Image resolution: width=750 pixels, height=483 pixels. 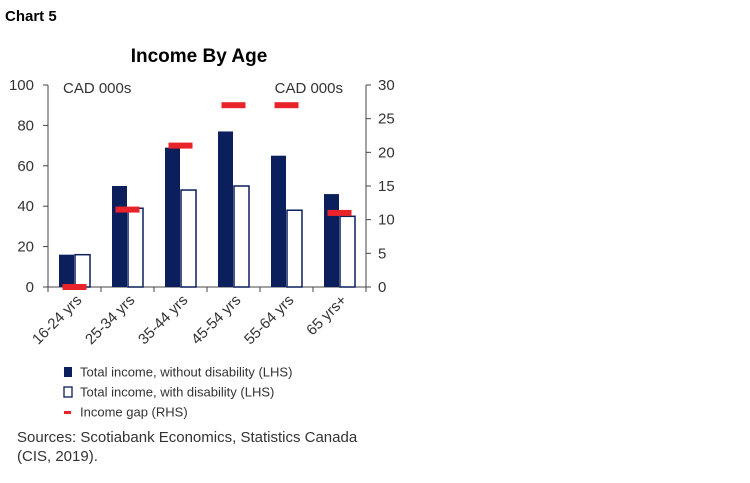 I want to click on legend-entry: Total income, without disability (LHS), so click(x=186, y=372).